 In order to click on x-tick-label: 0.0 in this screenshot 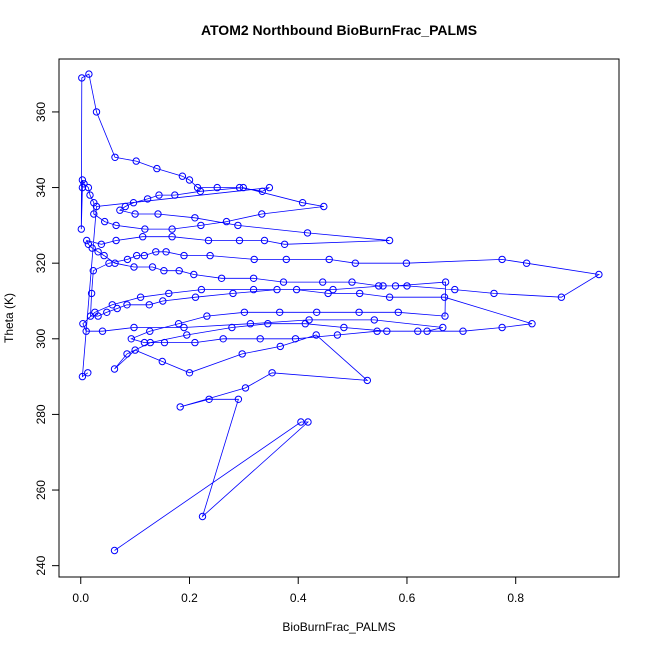, I will do `click(80, 598)`.